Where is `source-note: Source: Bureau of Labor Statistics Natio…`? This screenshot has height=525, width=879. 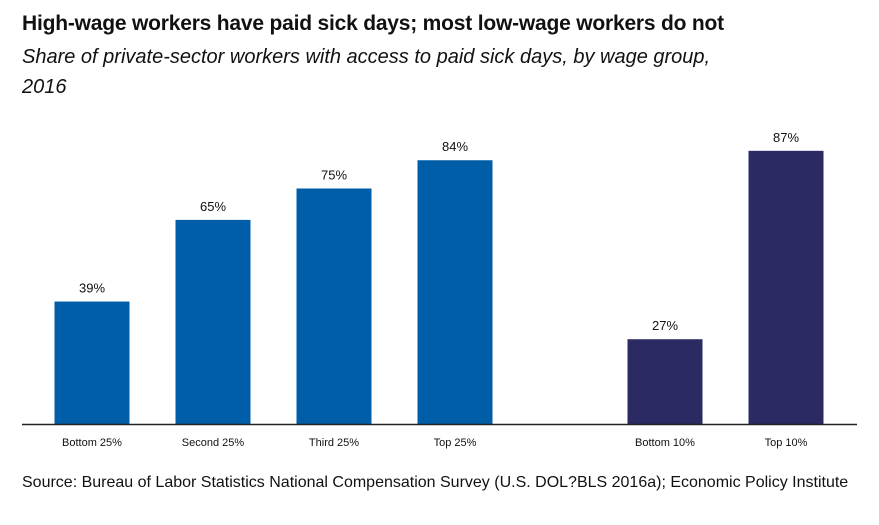
source-note: Source: Bureau of Labor Statistics Natio… is located at coordinates (435, 482).